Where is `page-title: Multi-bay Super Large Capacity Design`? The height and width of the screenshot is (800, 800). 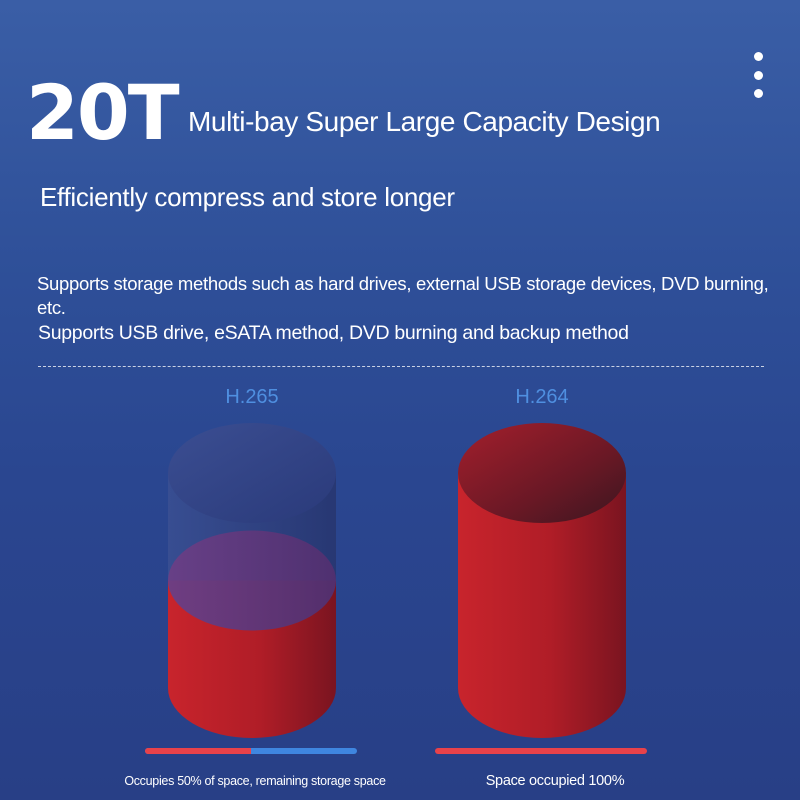
page-title: Multi-bay Super Large Capacity Design is located at coordinates (424, 121).